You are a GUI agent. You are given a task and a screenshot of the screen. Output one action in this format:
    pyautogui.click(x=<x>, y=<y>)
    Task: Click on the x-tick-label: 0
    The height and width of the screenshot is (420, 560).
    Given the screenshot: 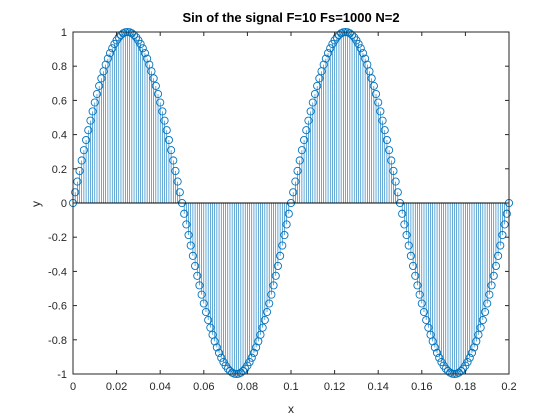 What is the action you would take?
    pyautogui.click(x=73, y=387)
    